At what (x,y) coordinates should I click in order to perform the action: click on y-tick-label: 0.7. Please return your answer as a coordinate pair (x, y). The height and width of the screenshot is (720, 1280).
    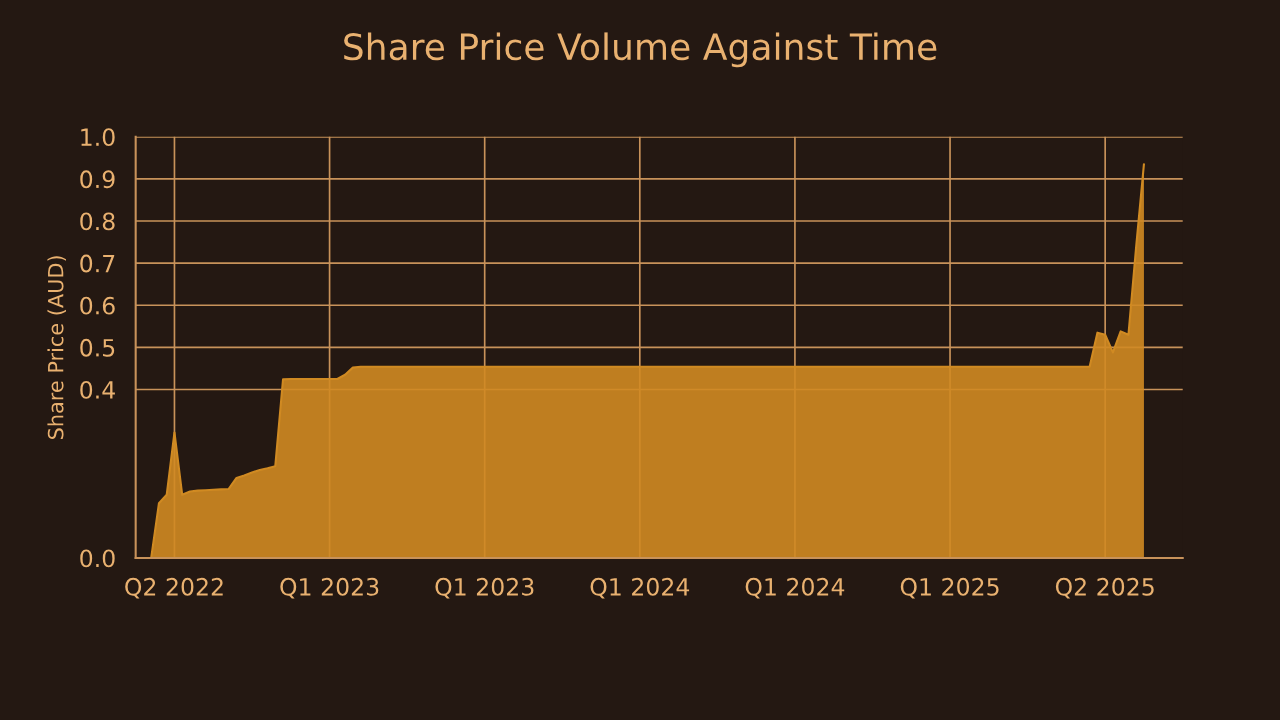
    Looking at the image, I should click on (97, 263).